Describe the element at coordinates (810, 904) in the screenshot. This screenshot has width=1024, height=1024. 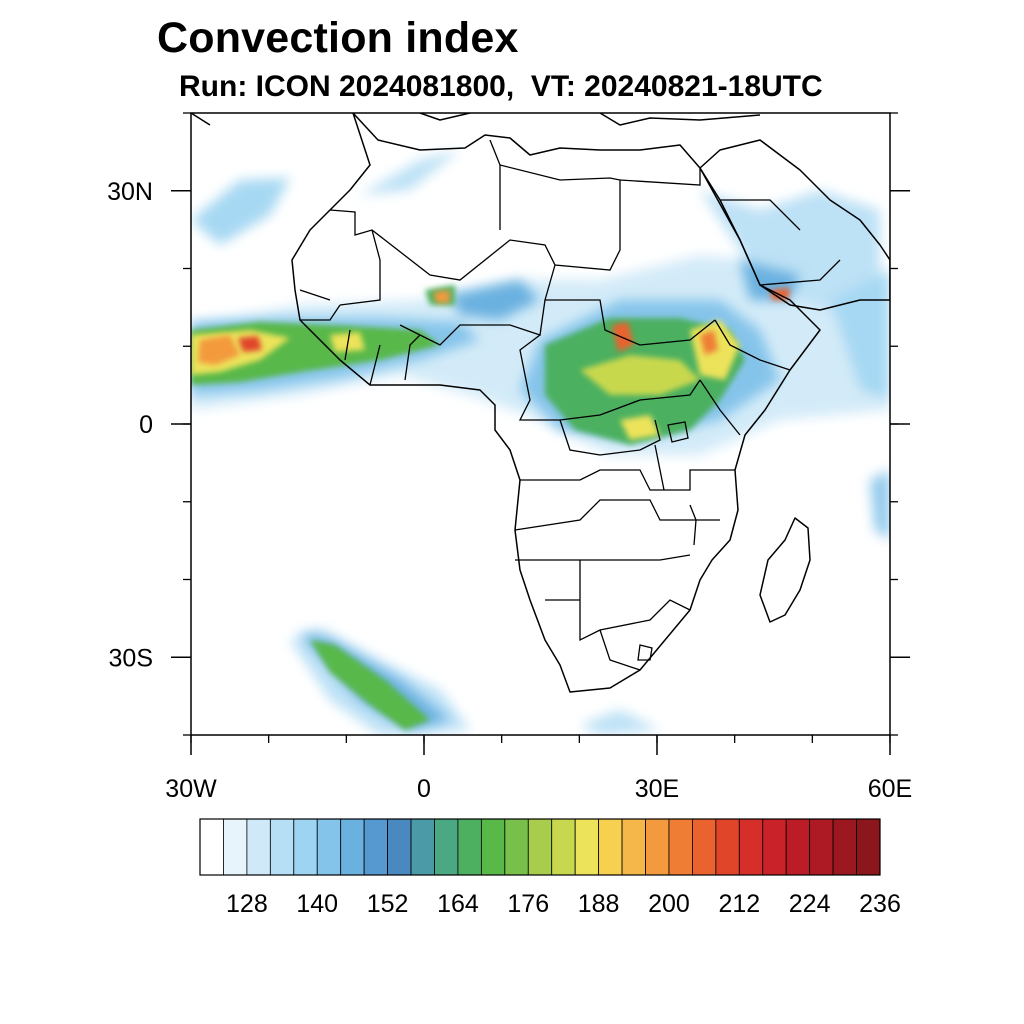
I see `colorbar-label: 224` at that location.